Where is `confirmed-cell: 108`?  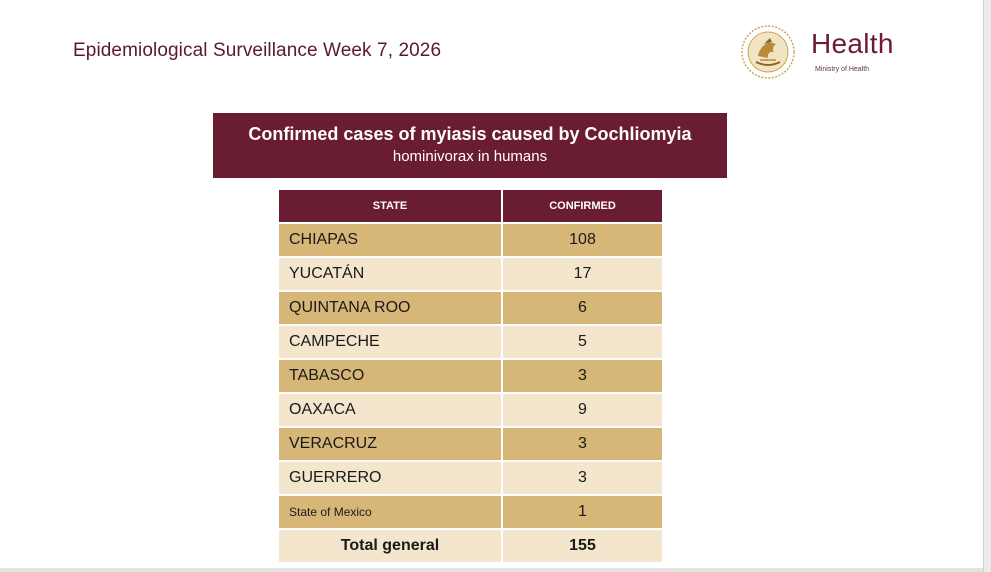 confirmed-cell: 108 is located at coordinates (582, 240).